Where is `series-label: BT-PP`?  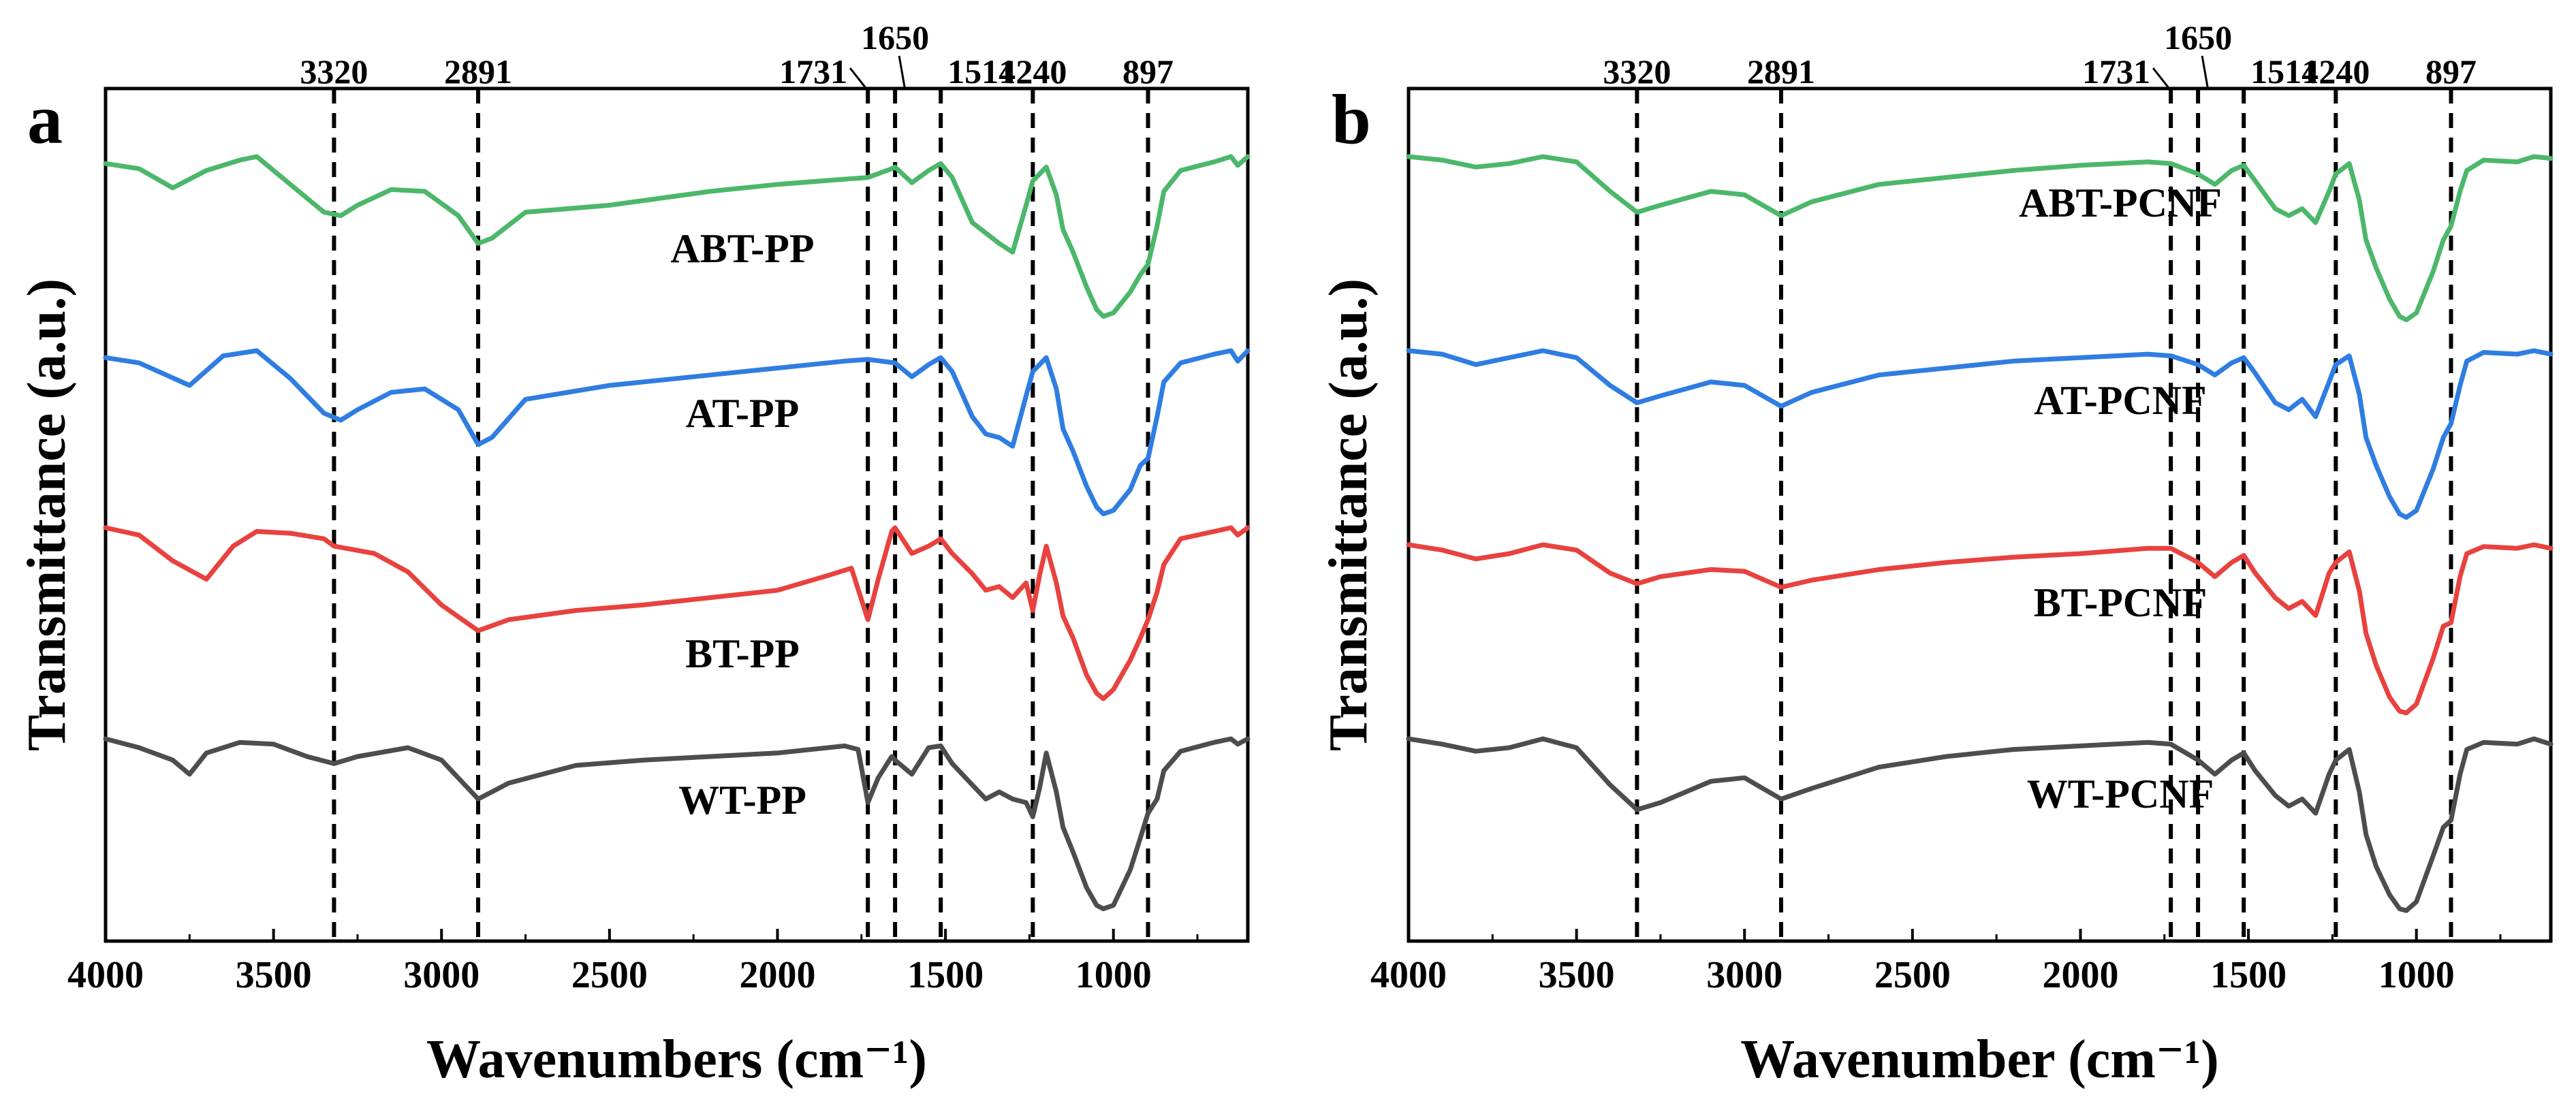
series-label: BT-PP is located at coordinates (742, 653).